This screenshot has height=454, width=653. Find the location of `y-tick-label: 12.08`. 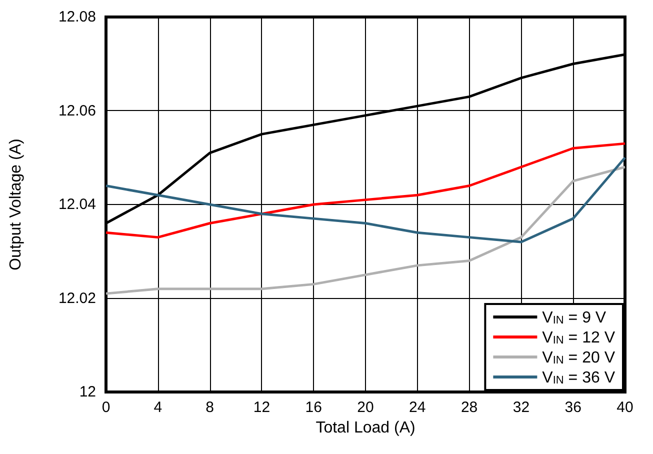

y-tick-label: 12.08 is located at coordinates (77, 17).